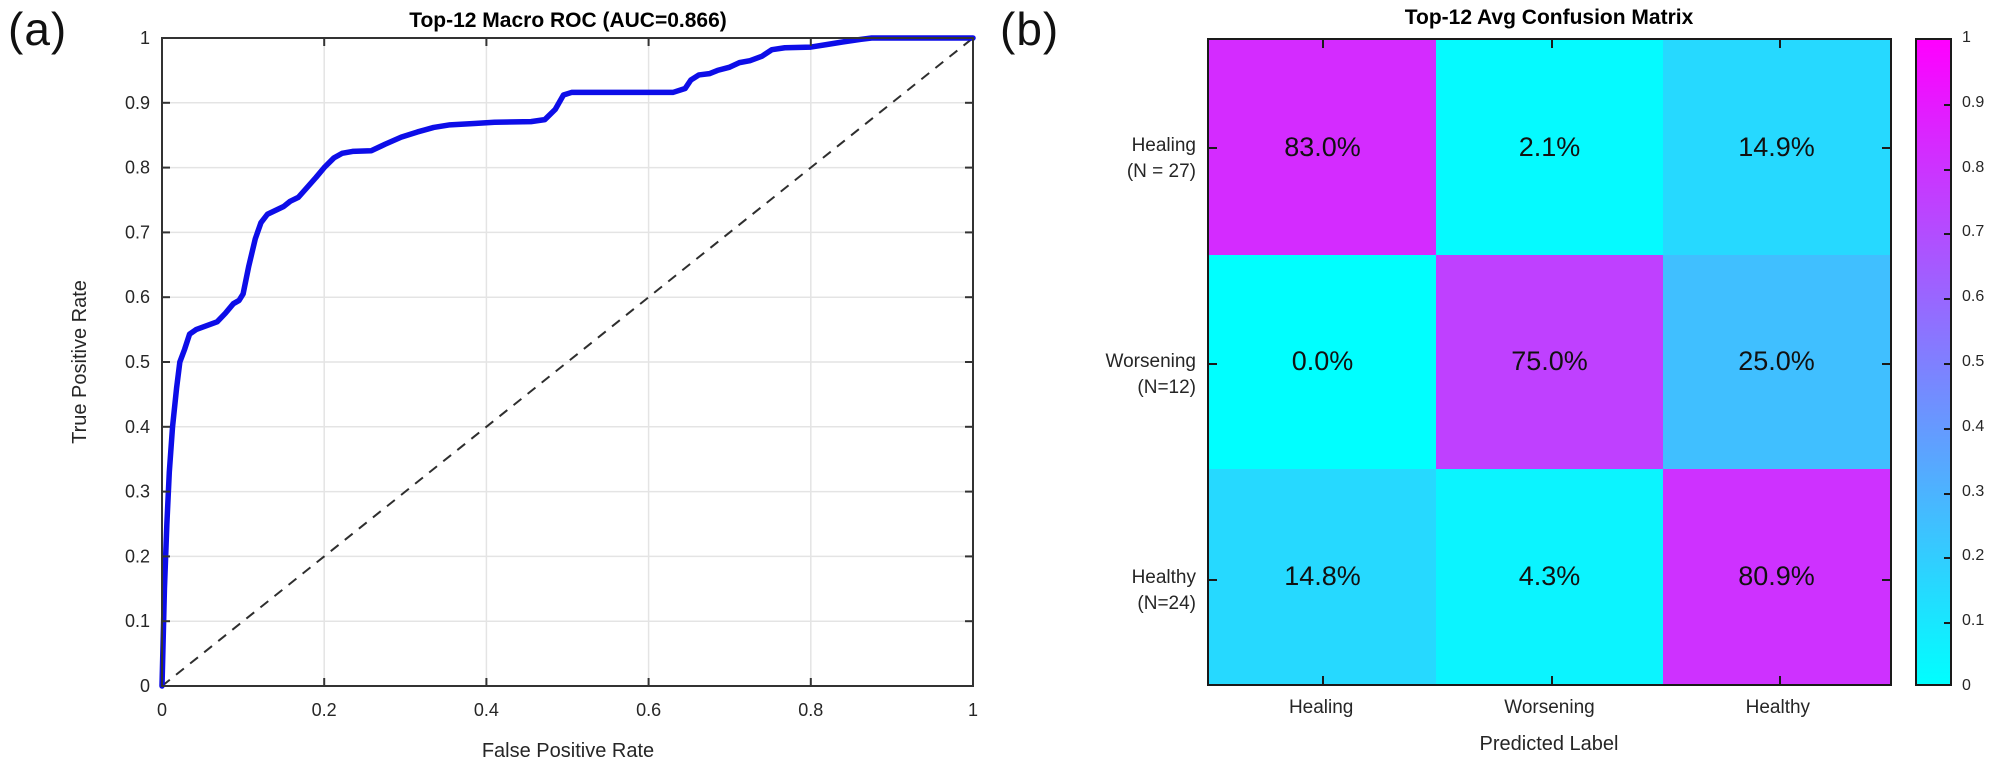  I want to click on y-tick-label: 1, so click(145, 38).